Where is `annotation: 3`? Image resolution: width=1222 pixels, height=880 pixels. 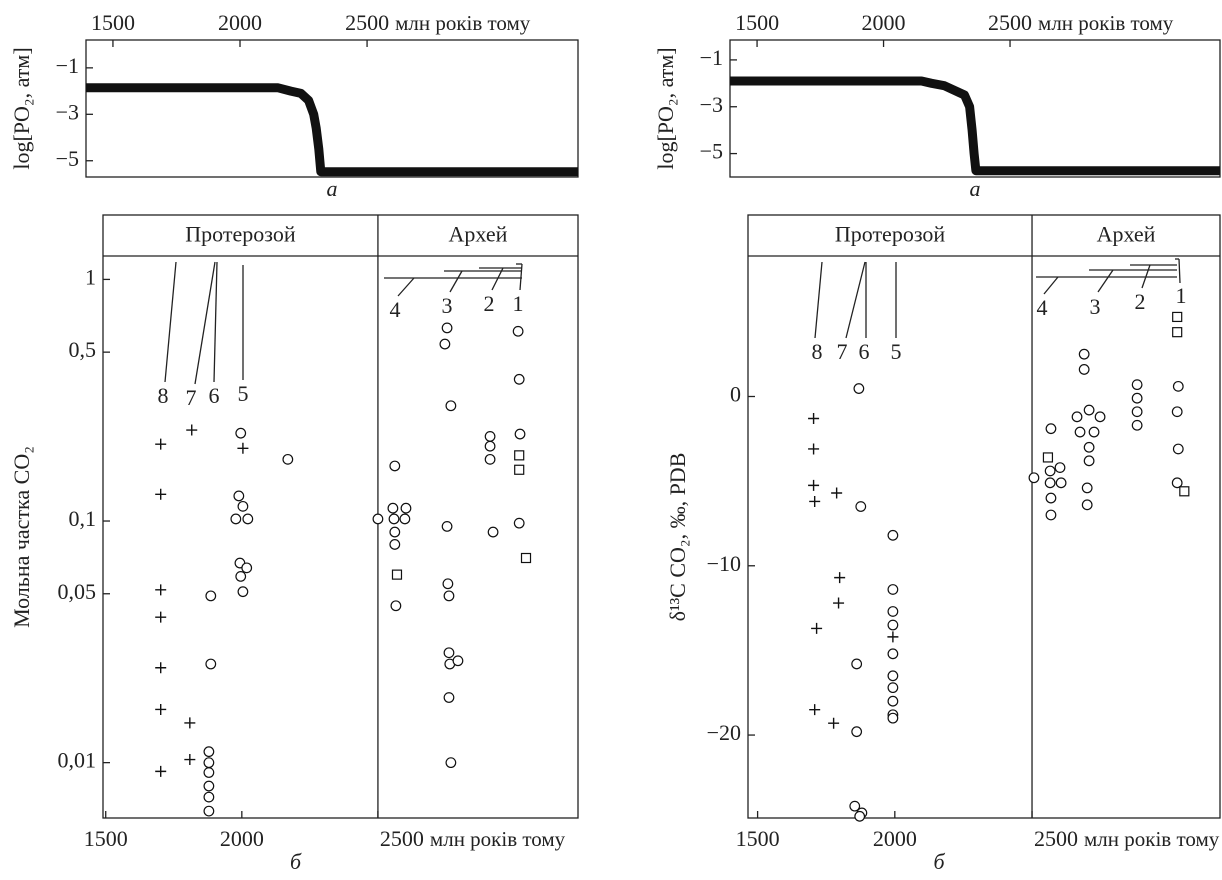
annotation: 3 is located at coordinates (1095, 306).